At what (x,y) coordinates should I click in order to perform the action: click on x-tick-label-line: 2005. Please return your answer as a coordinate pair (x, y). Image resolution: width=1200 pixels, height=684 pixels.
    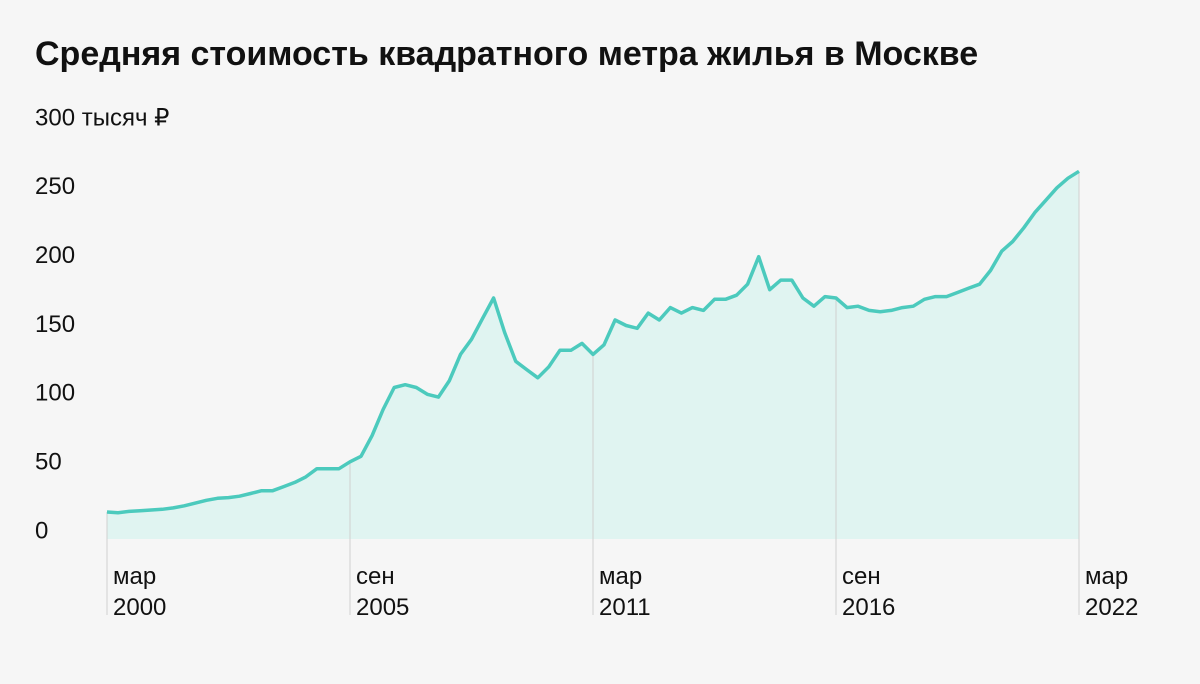
    Looking at the image, I should click on (382, 607).